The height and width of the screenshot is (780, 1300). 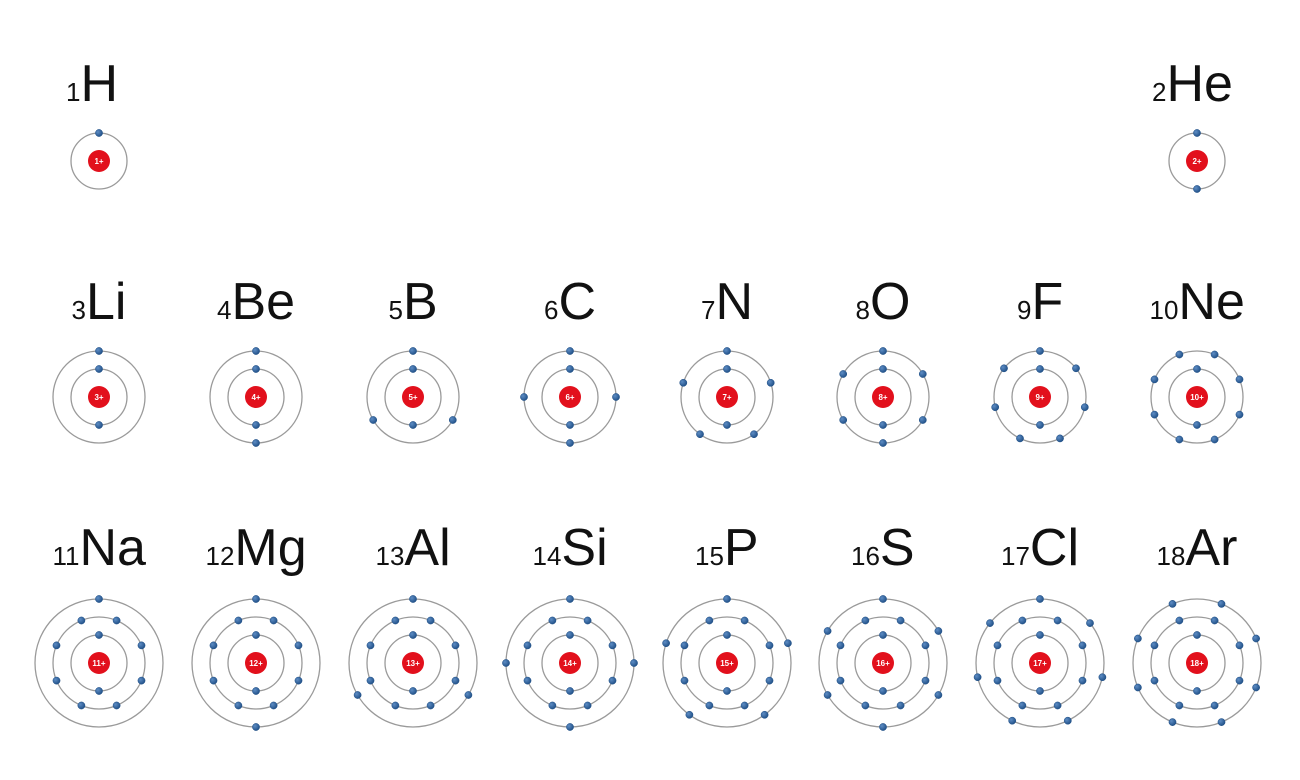 What do you see at coordinates (570, 663) in the screenshot?
I see `nucleus-charge: 14+` at bounding box center [570, 663].